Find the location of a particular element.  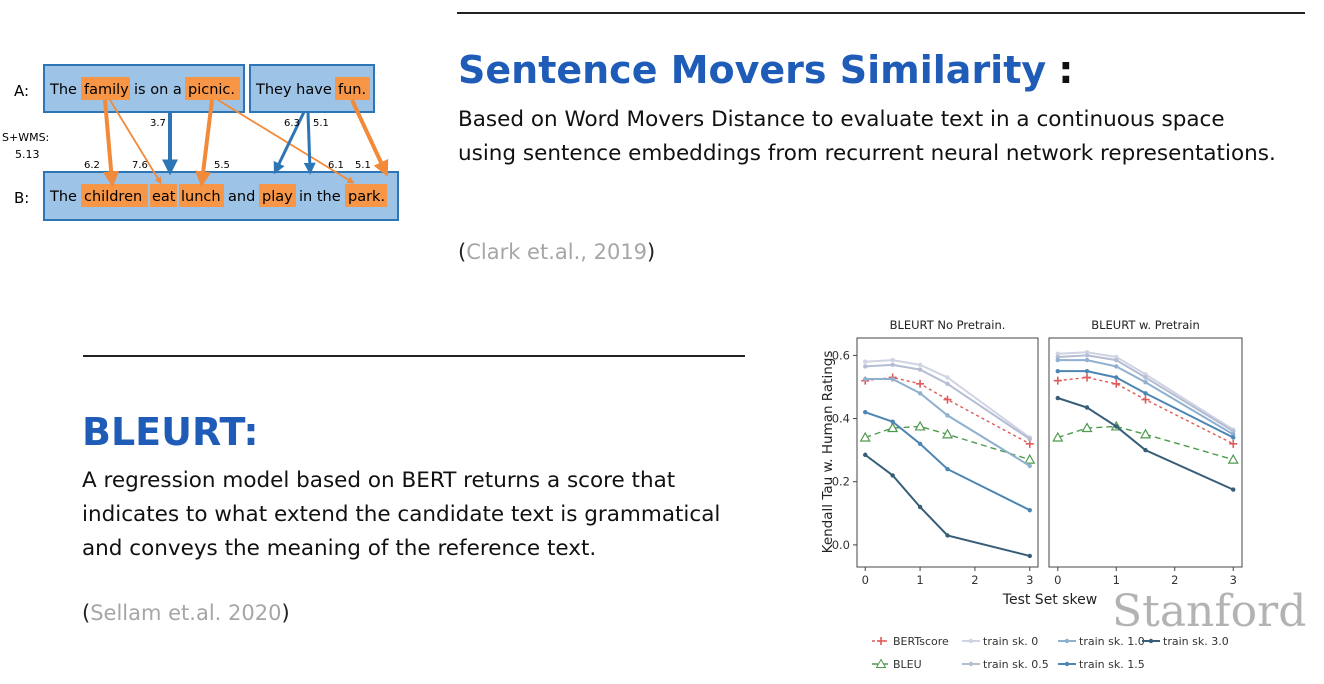

weight-label: 7.6 is located at coordinates (140, 165).